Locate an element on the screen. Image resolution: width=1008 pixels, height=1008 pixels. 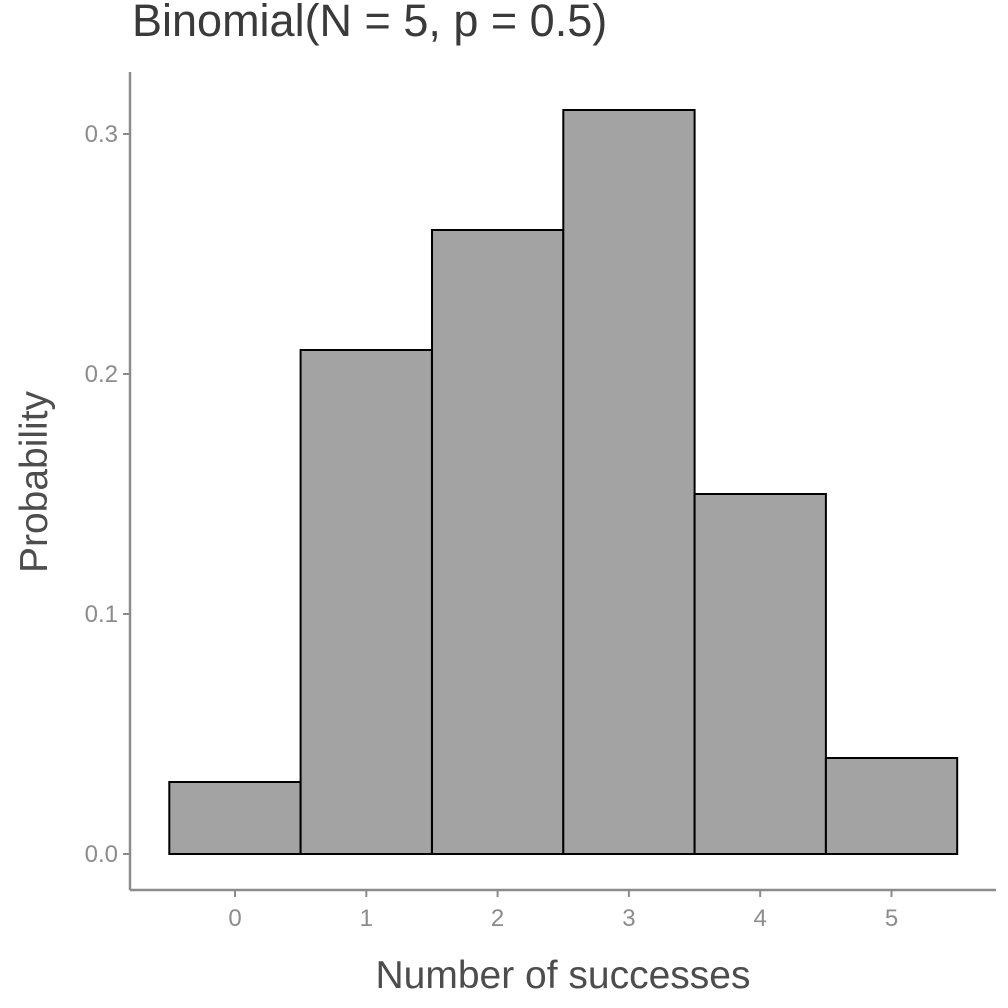
x-tick-label: 4 is located at coordinates (760, 918).